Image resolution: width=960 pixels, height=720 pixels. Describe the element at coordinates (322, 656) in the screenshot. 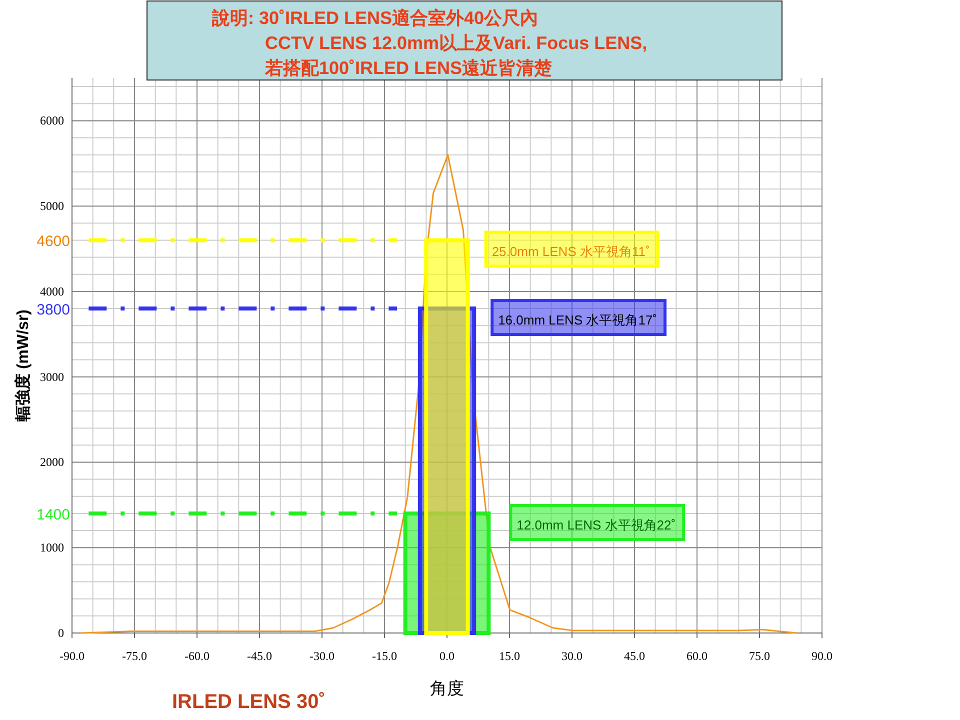

I see `x-tick-label: -30.0` at that location.